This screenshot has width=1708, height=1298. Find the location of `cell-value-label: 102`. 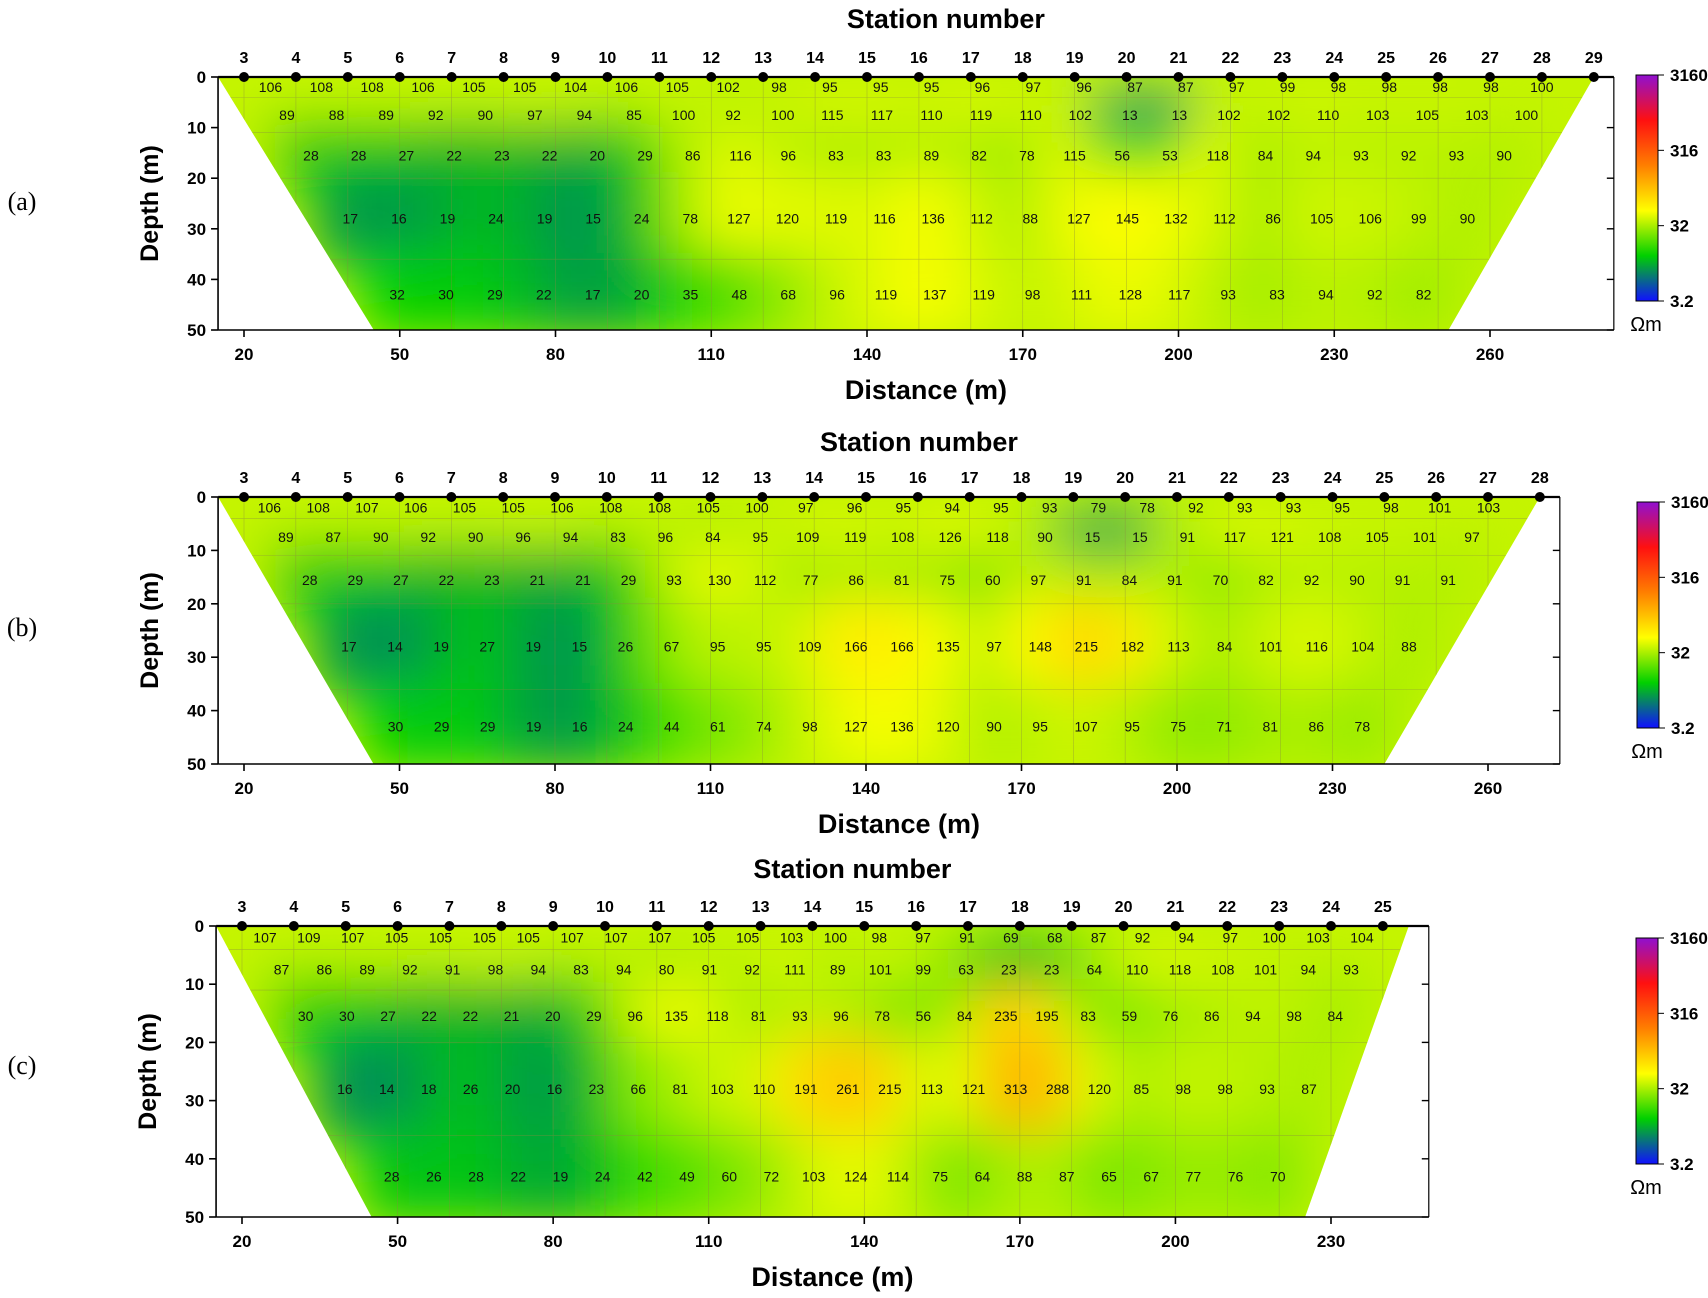

cell-value-label: 102 is located at coordinates (1081, 115).